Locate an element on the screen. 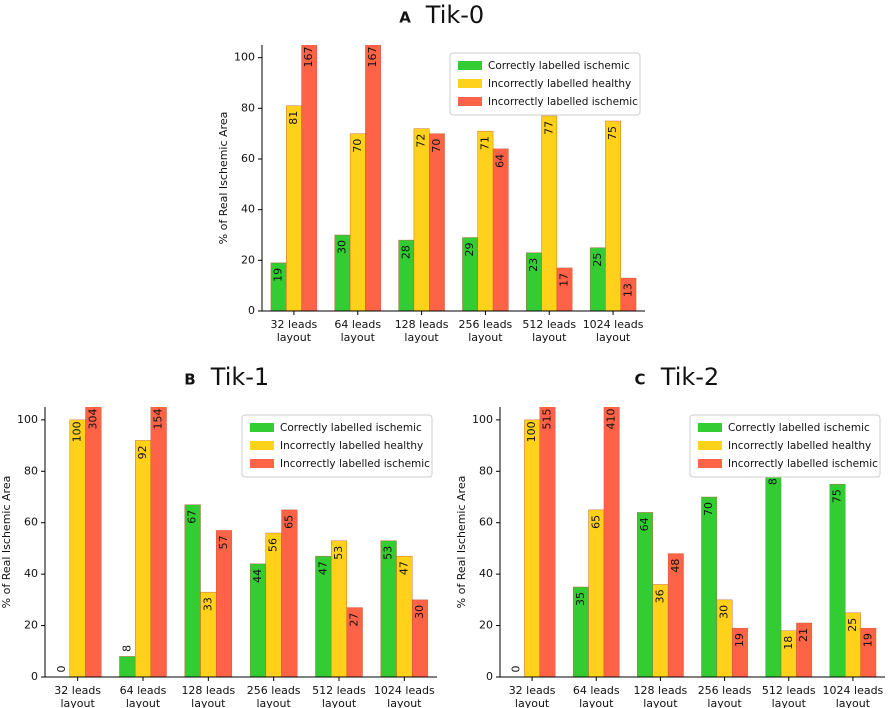 The height and width of the screenshot is (708, 893). value-label: 167 is located at coordinates (372, 57).